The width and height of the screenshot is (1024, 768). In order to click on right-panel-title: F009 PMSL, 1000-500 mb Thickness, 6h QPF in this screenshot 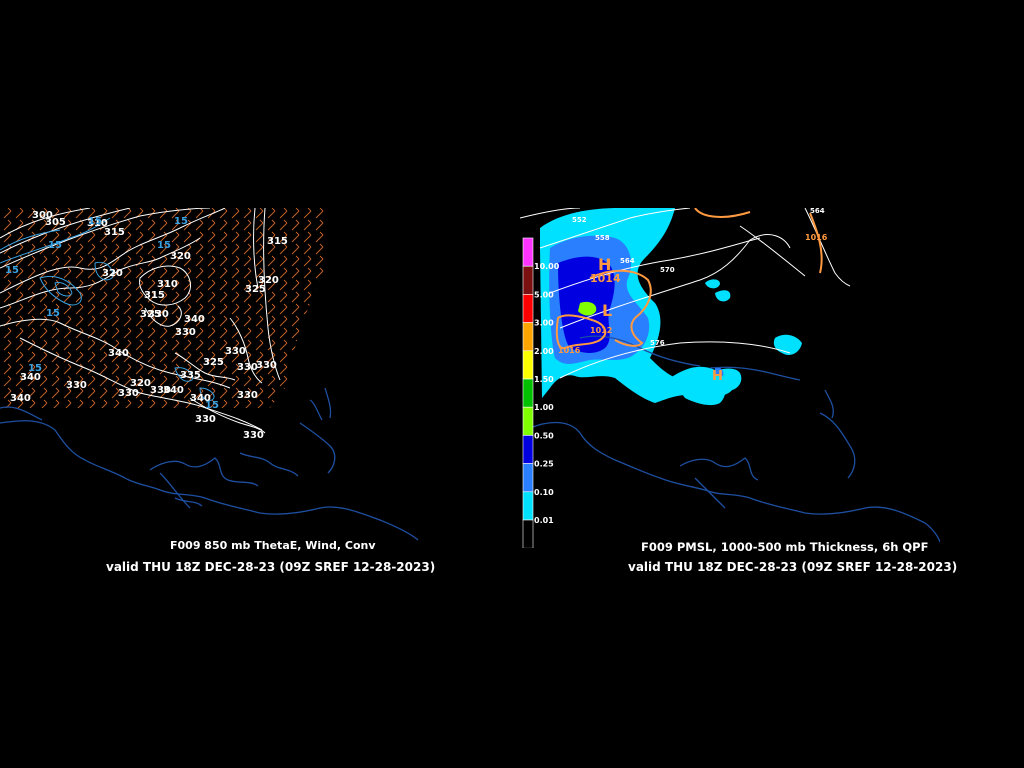, I will do `click(785, 547)`.